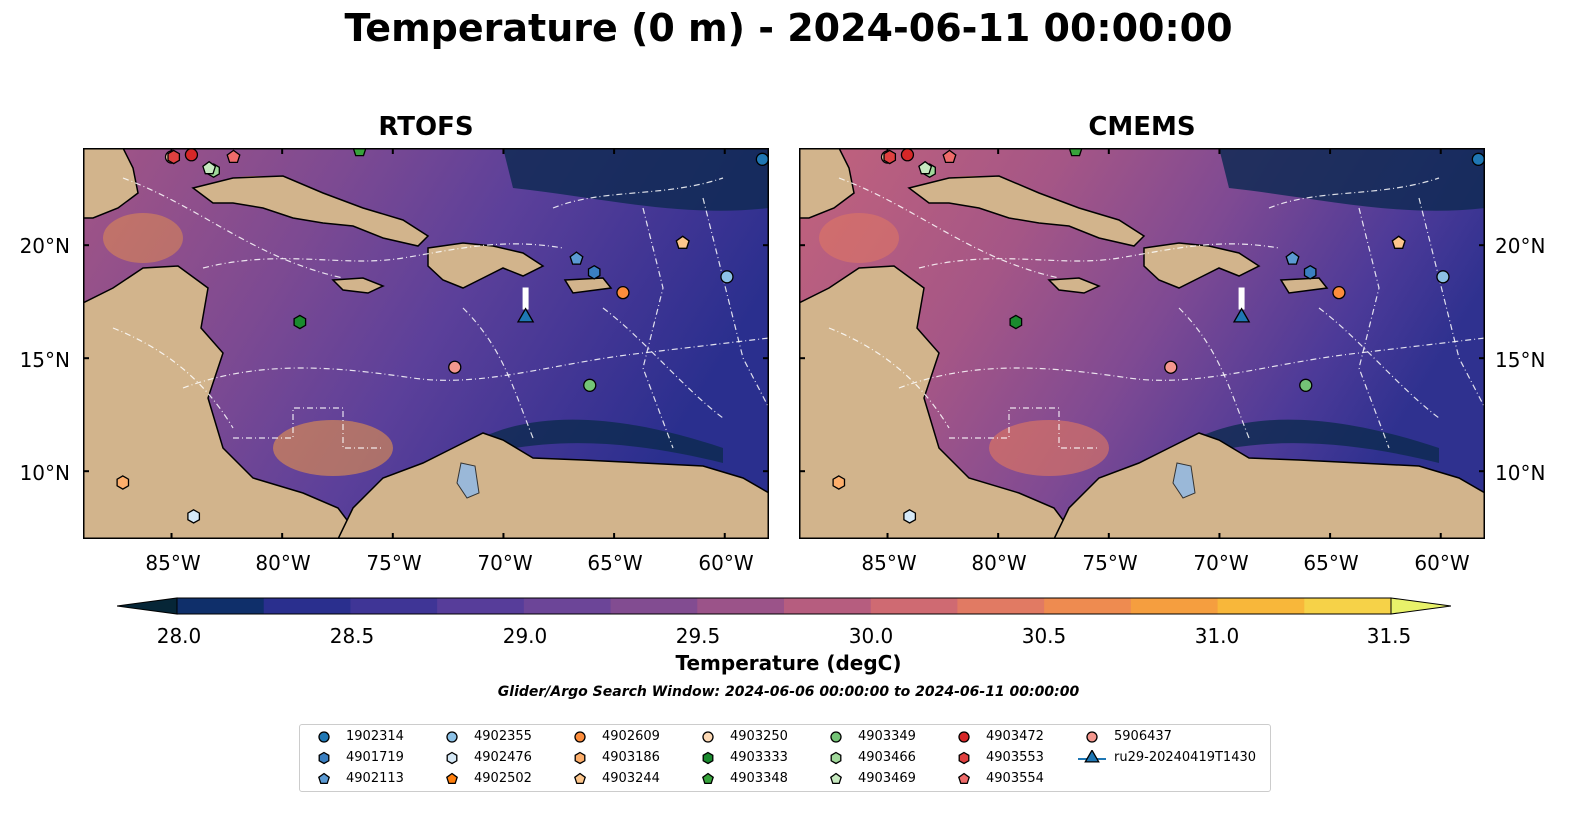  What do you see at coordinates (44, 246) in the screenshot?
I see `lat-label-20n-left: 20°N` at bounding box center [44, 246].